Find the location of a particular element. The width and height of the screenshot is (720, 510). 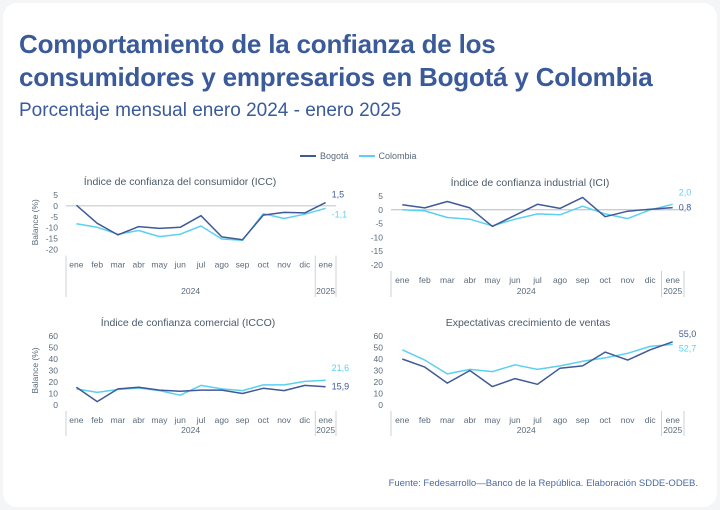

end-value-label: 0,8 is located at coordinates (685, 208).